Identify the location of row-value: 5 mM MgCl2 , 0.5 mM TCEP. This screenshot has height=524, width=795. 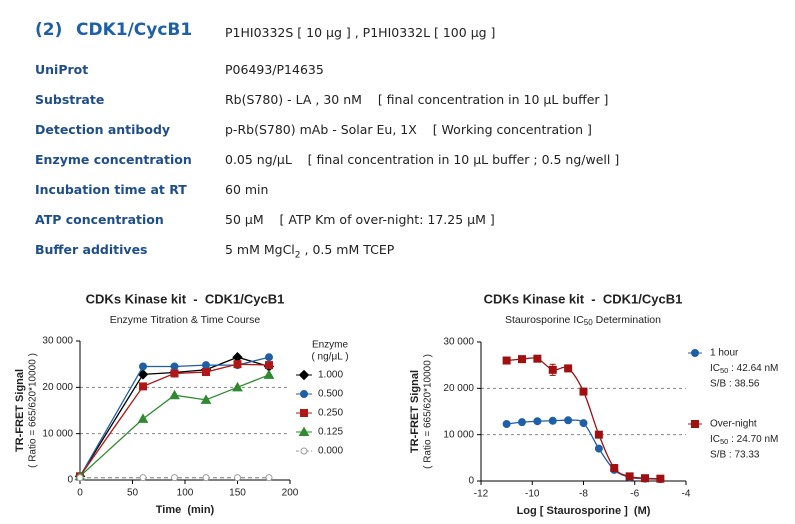
(309, 251).